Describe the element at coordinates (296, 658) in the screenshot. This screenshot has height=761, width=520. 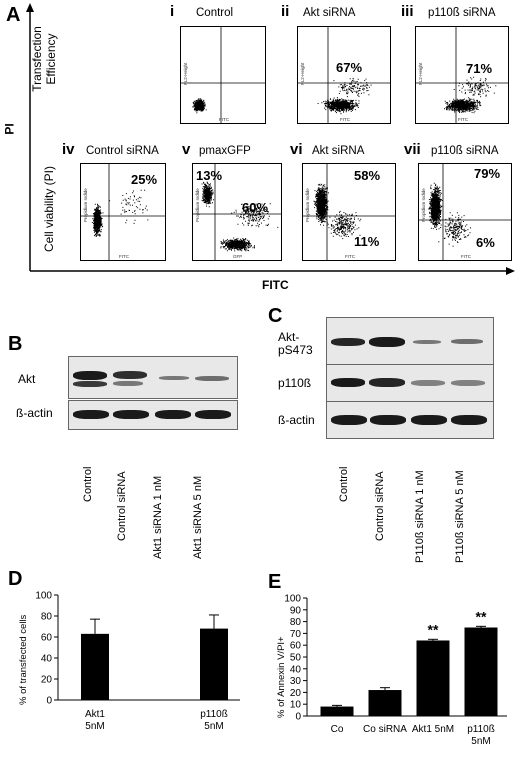
I see `y-tick-label: 50` at that location.